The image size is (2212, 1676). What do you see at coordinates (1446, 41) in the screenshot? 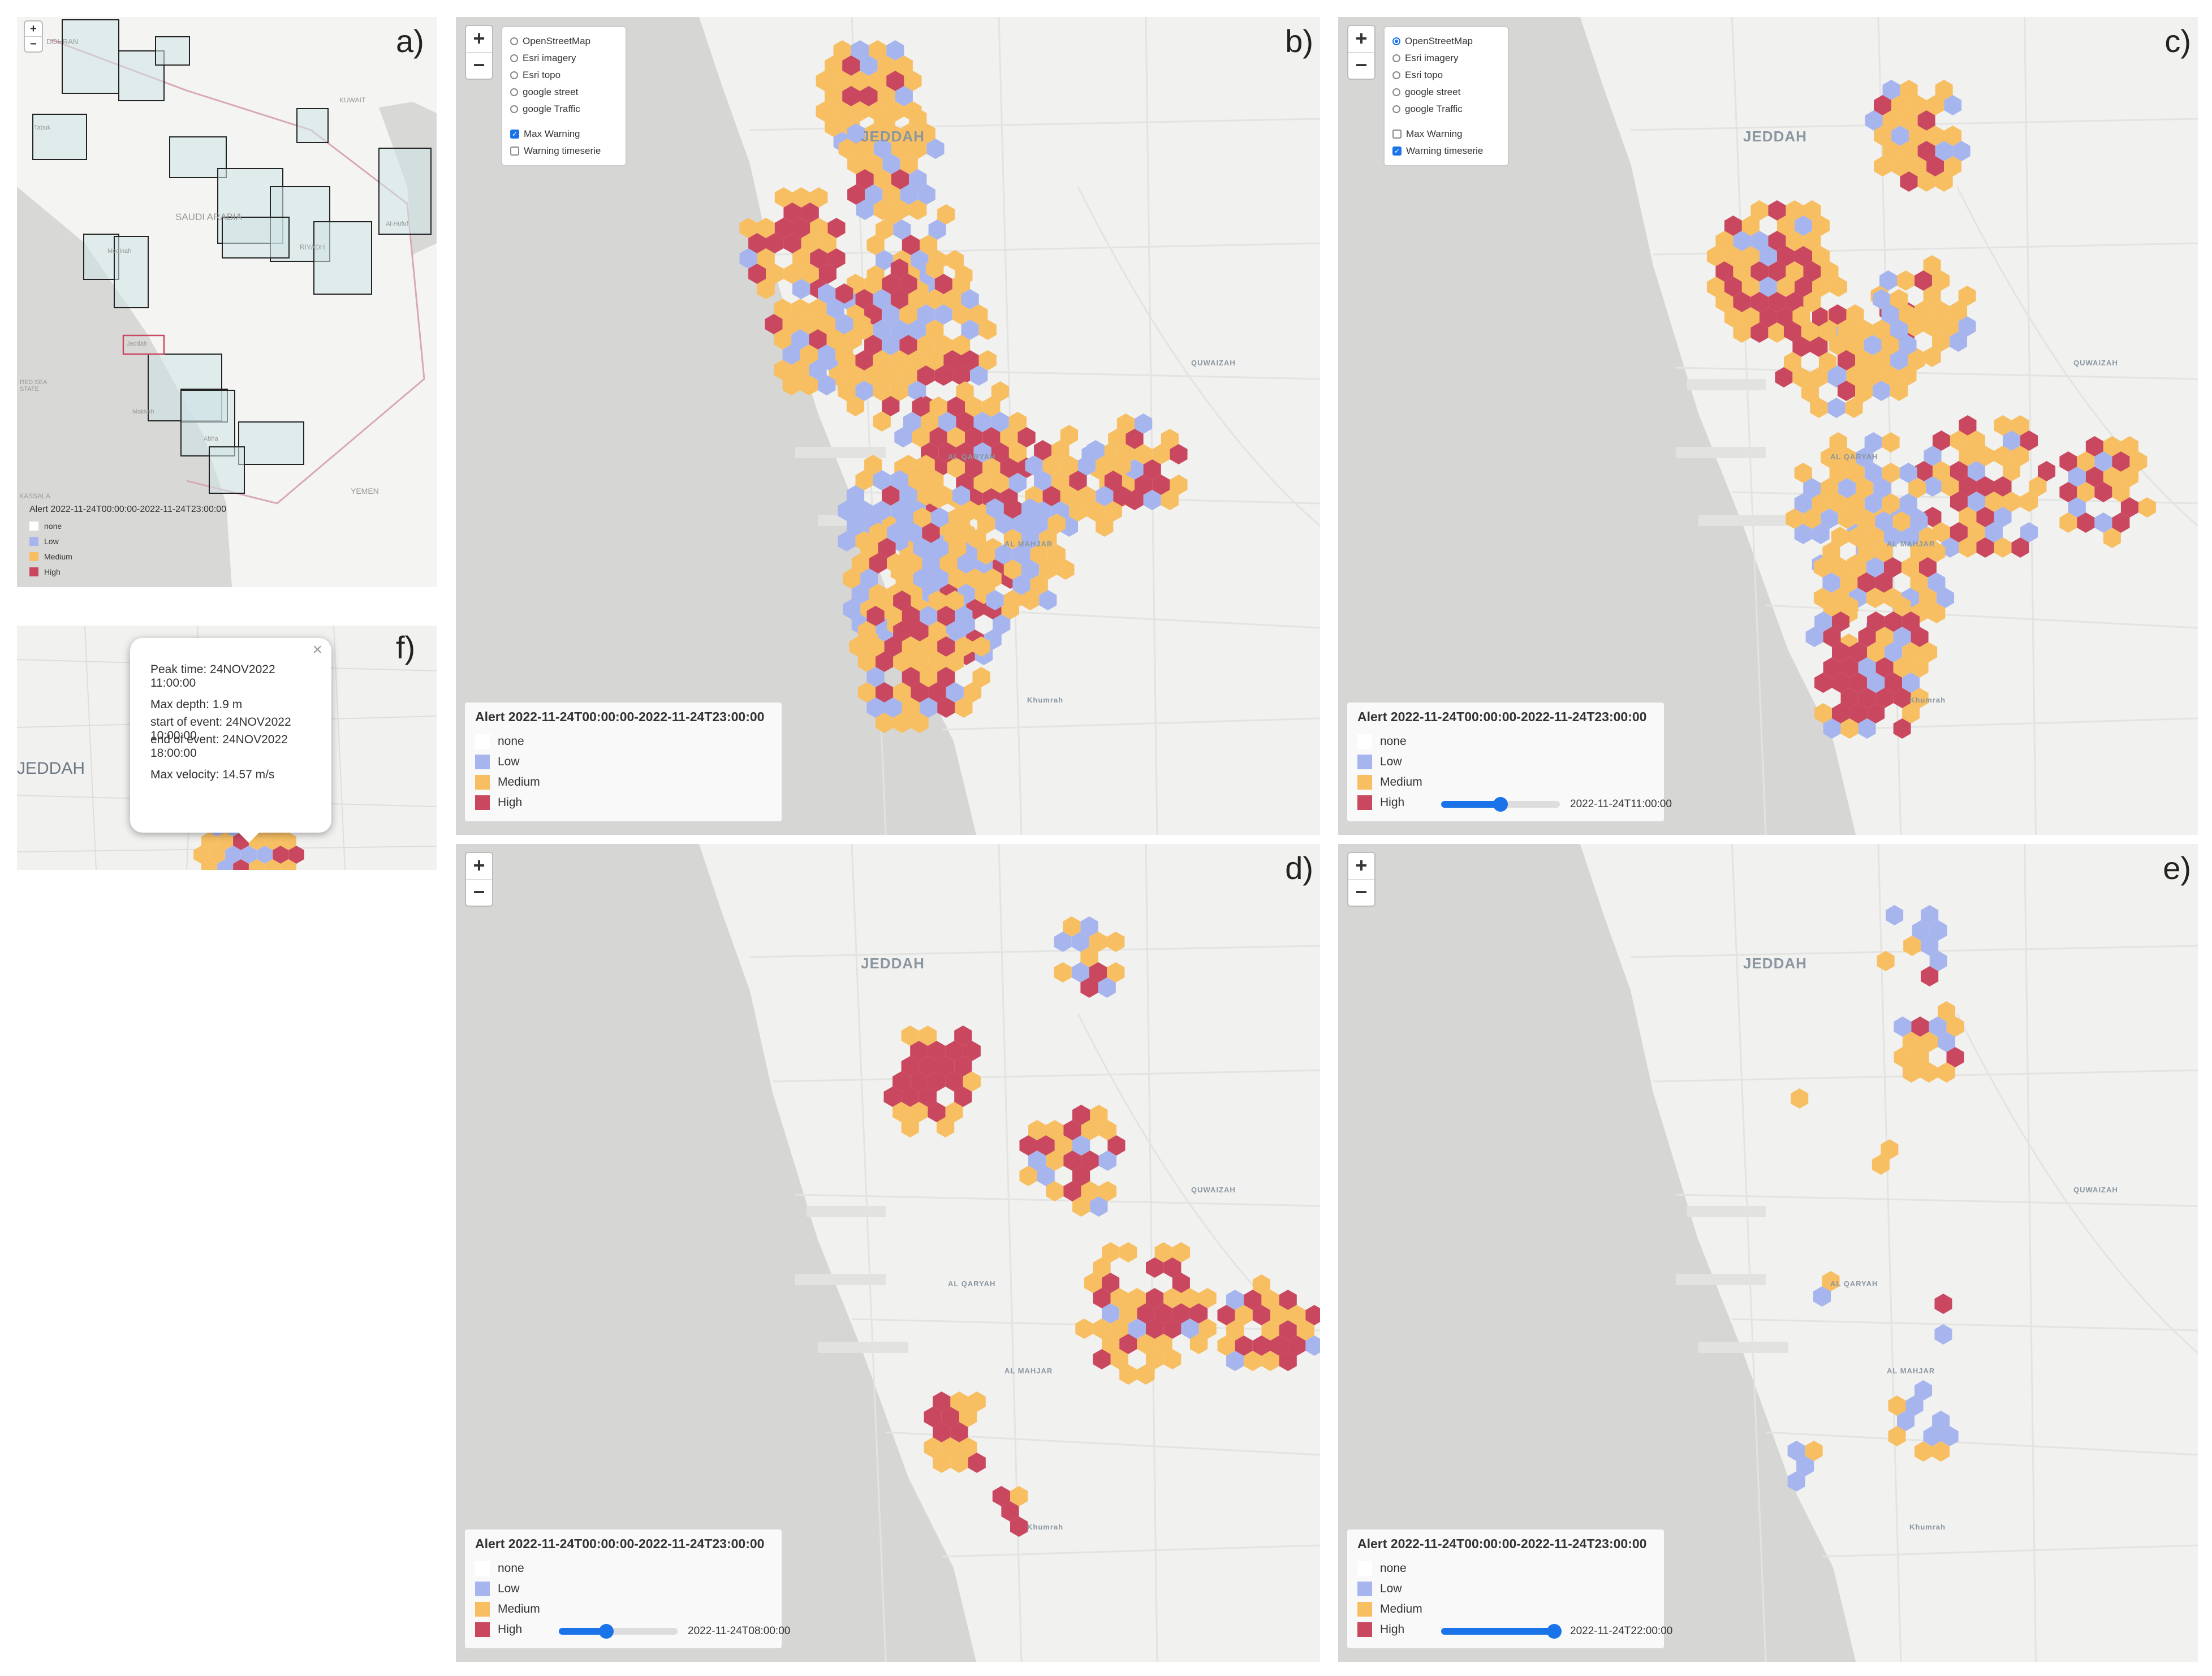
I see `basemap-option: OpenStreetMap` at bounding box center [1446, 41].